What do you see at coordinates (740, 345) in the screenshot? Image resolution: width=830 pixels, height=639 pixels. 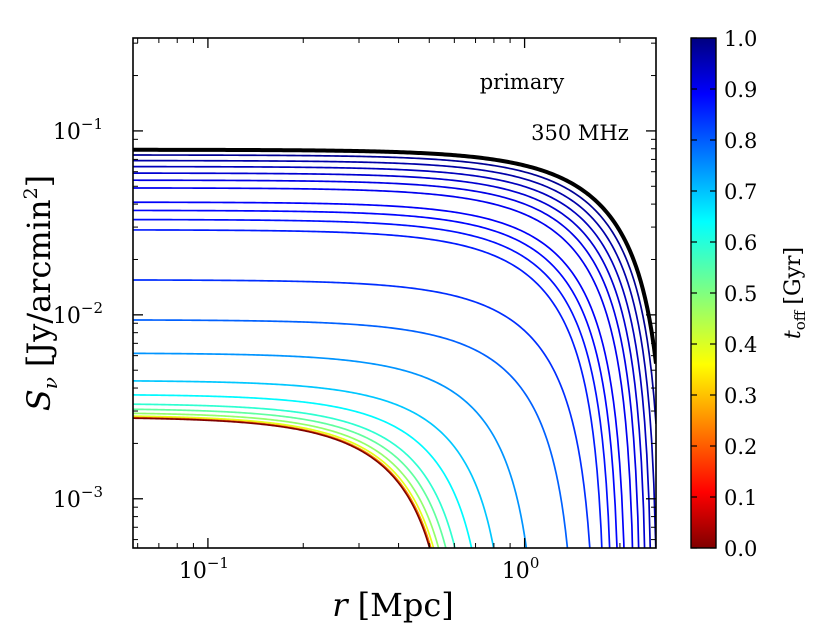 I see `colorbar-tick-label: 0.4` at bounding box center [740, 345].